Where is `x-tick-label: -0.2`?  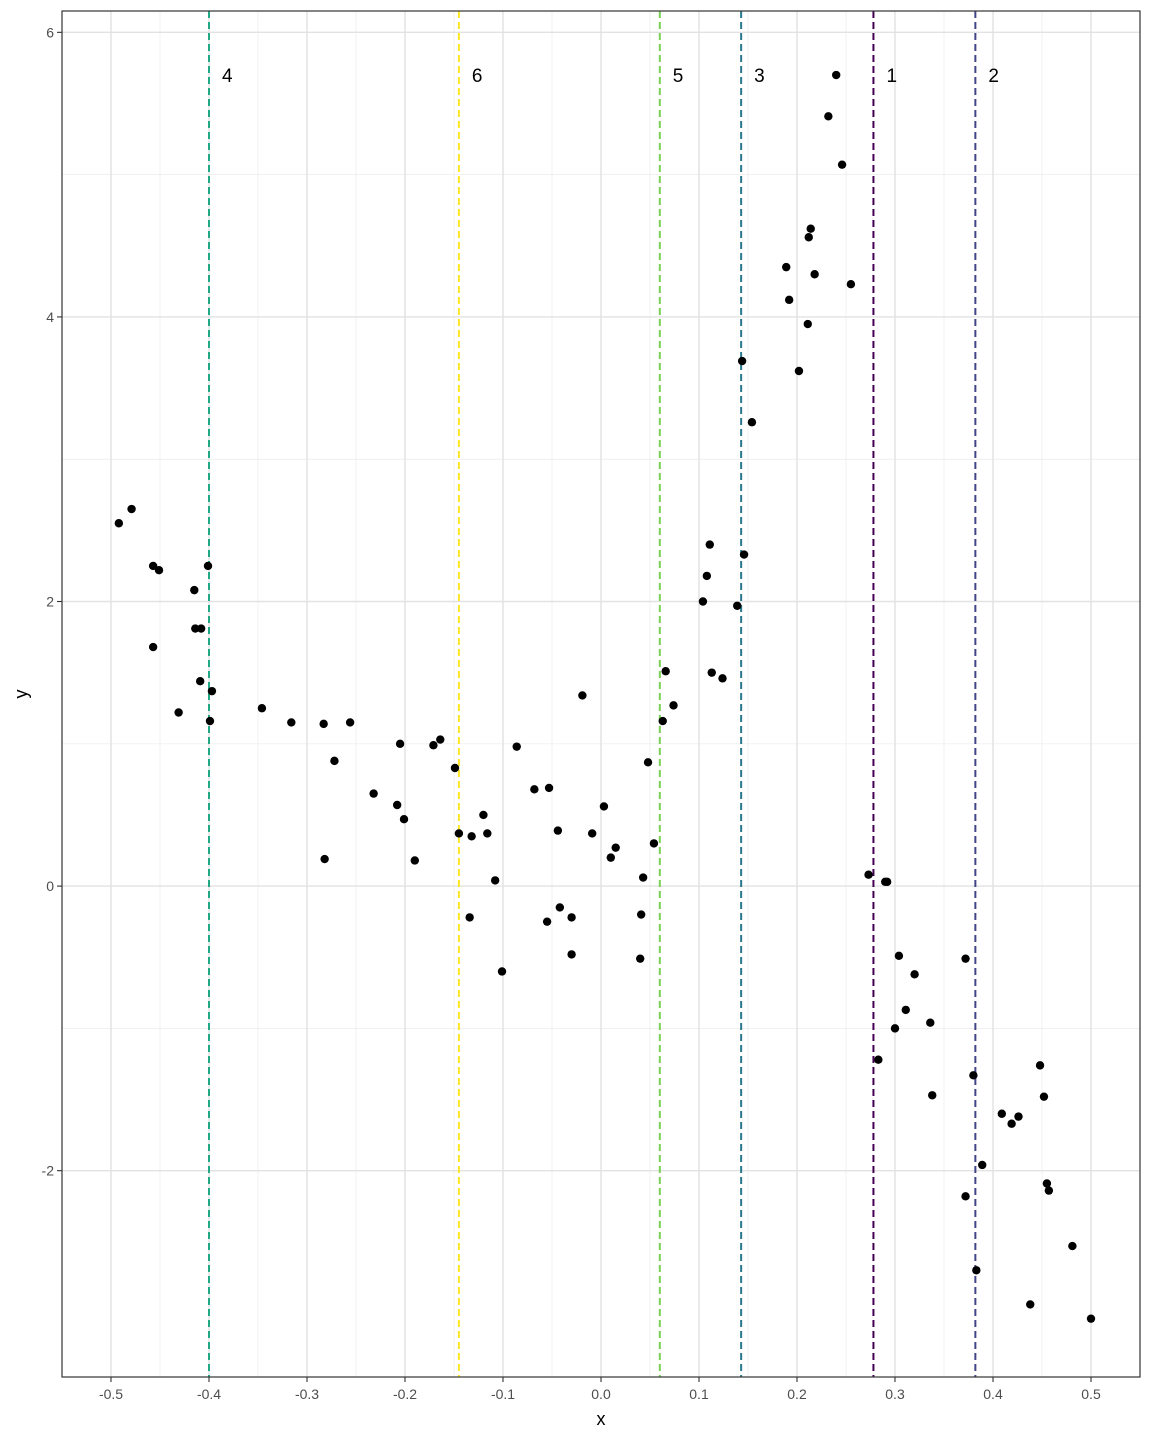
x-tick-label: -0.2 is located at coordinates (405, 1394).